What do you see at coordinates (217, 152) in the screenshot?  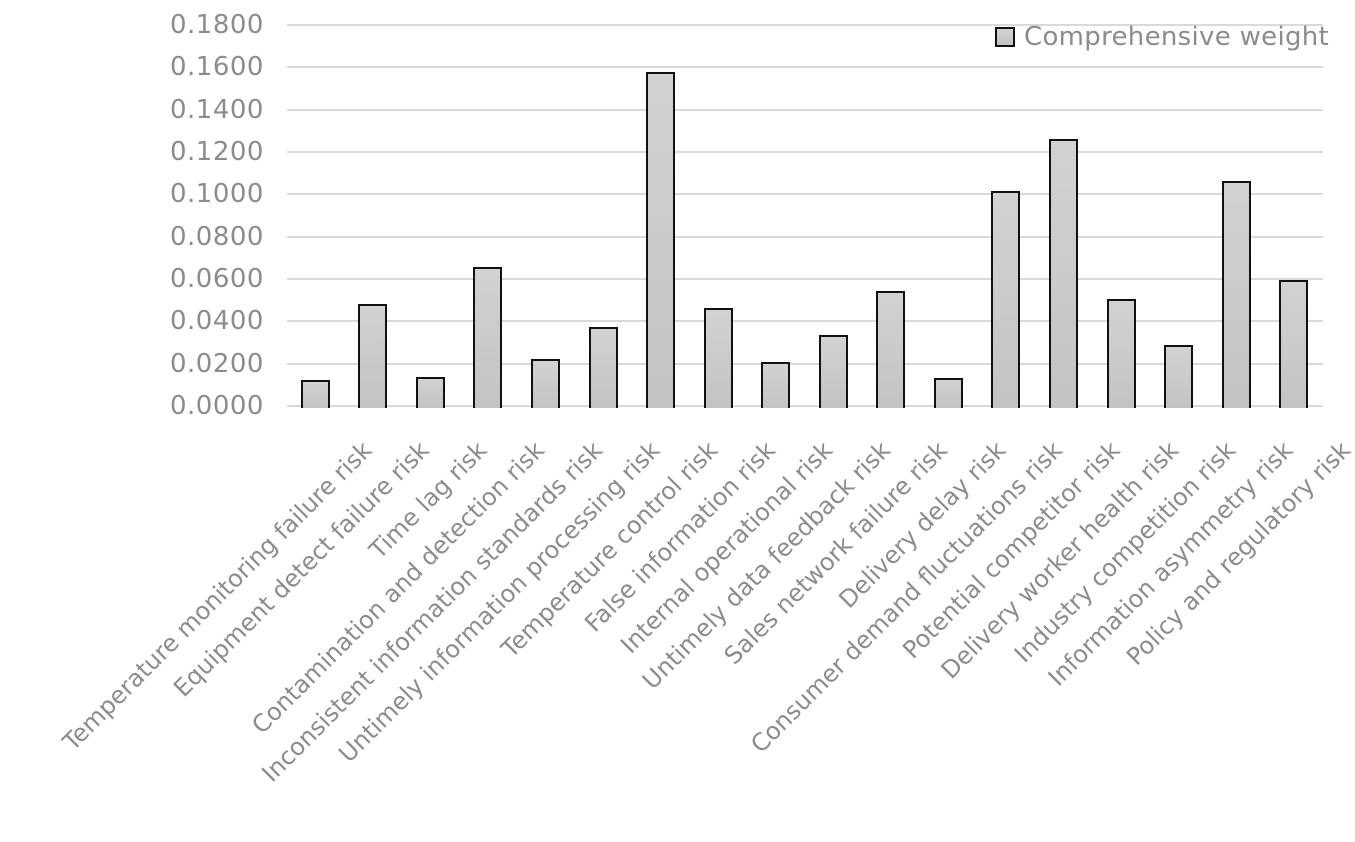 I see `y-tick-label: 0.1200` at bounding box center [217, 152].